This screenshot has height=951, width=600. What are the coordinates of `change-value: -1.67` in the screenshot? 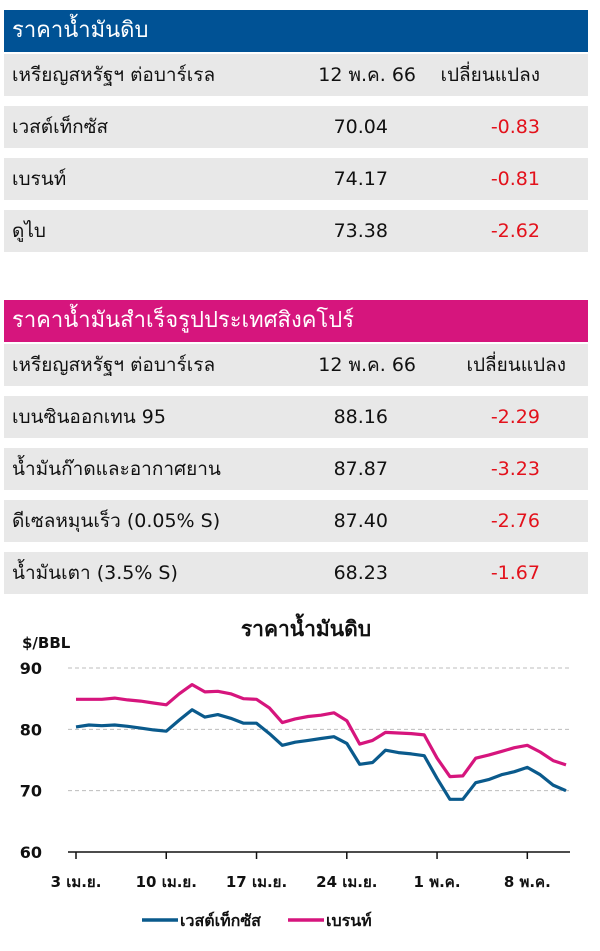 It's located at (515, 573).